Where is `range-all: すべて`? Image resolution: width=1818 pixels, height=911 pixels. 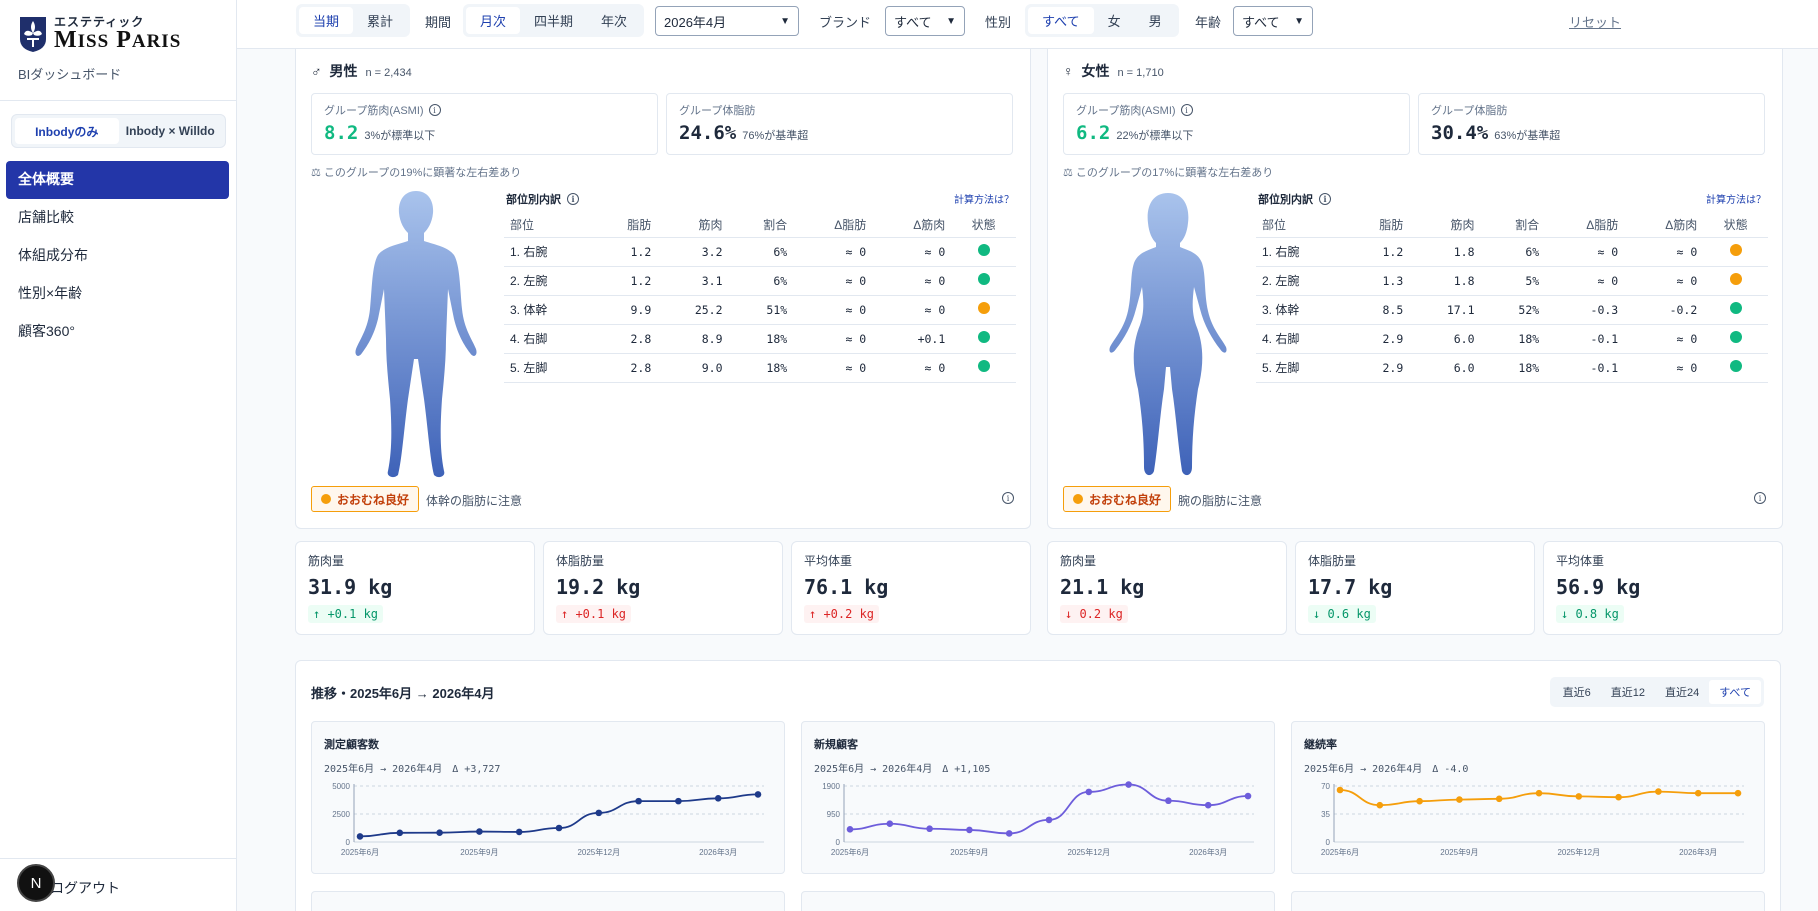 range-all: すべて is located at coordinates (1735, 692).